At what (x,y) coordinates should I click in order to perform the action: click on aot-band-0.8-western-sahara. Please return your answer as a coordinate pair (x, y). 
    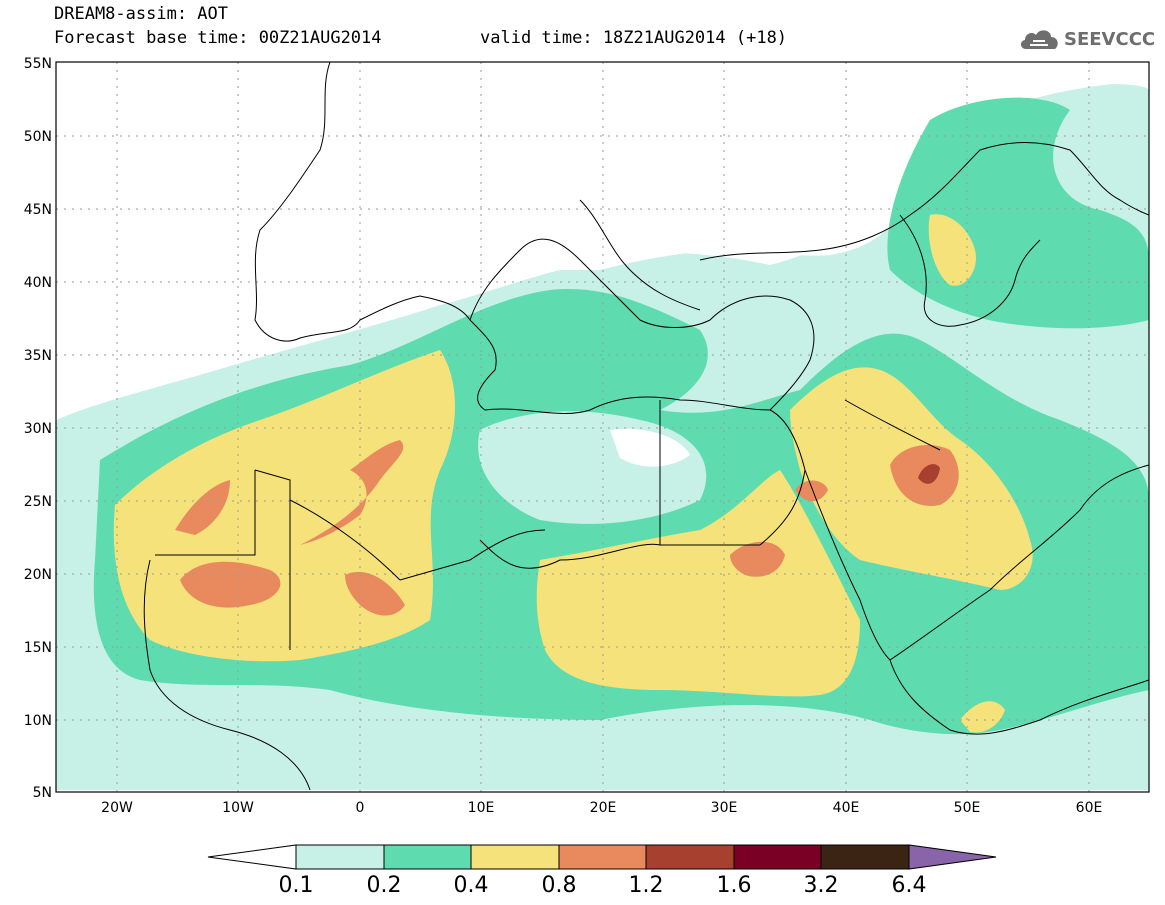
    Looking at the image, I should click on (202, 507).